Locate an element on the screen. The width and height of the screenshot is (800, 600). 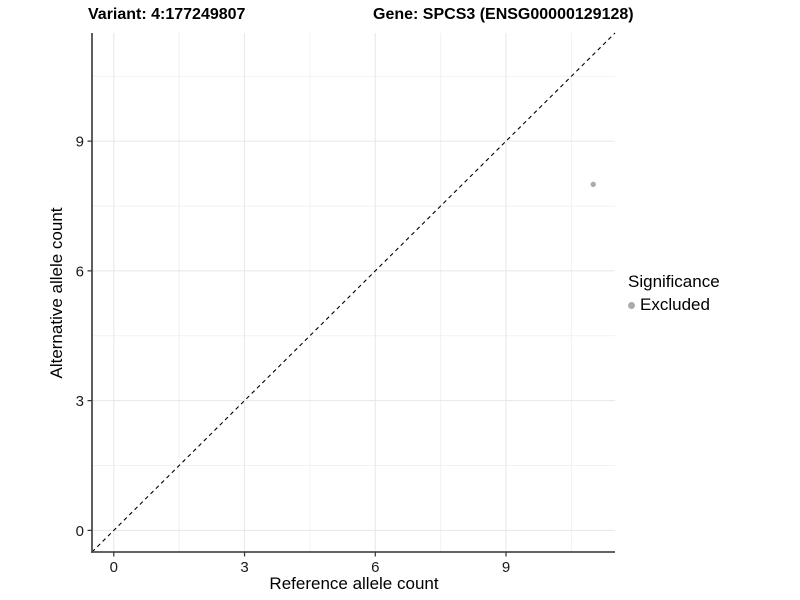
y-tick-label: 9 is located at coordinates (80, 142).